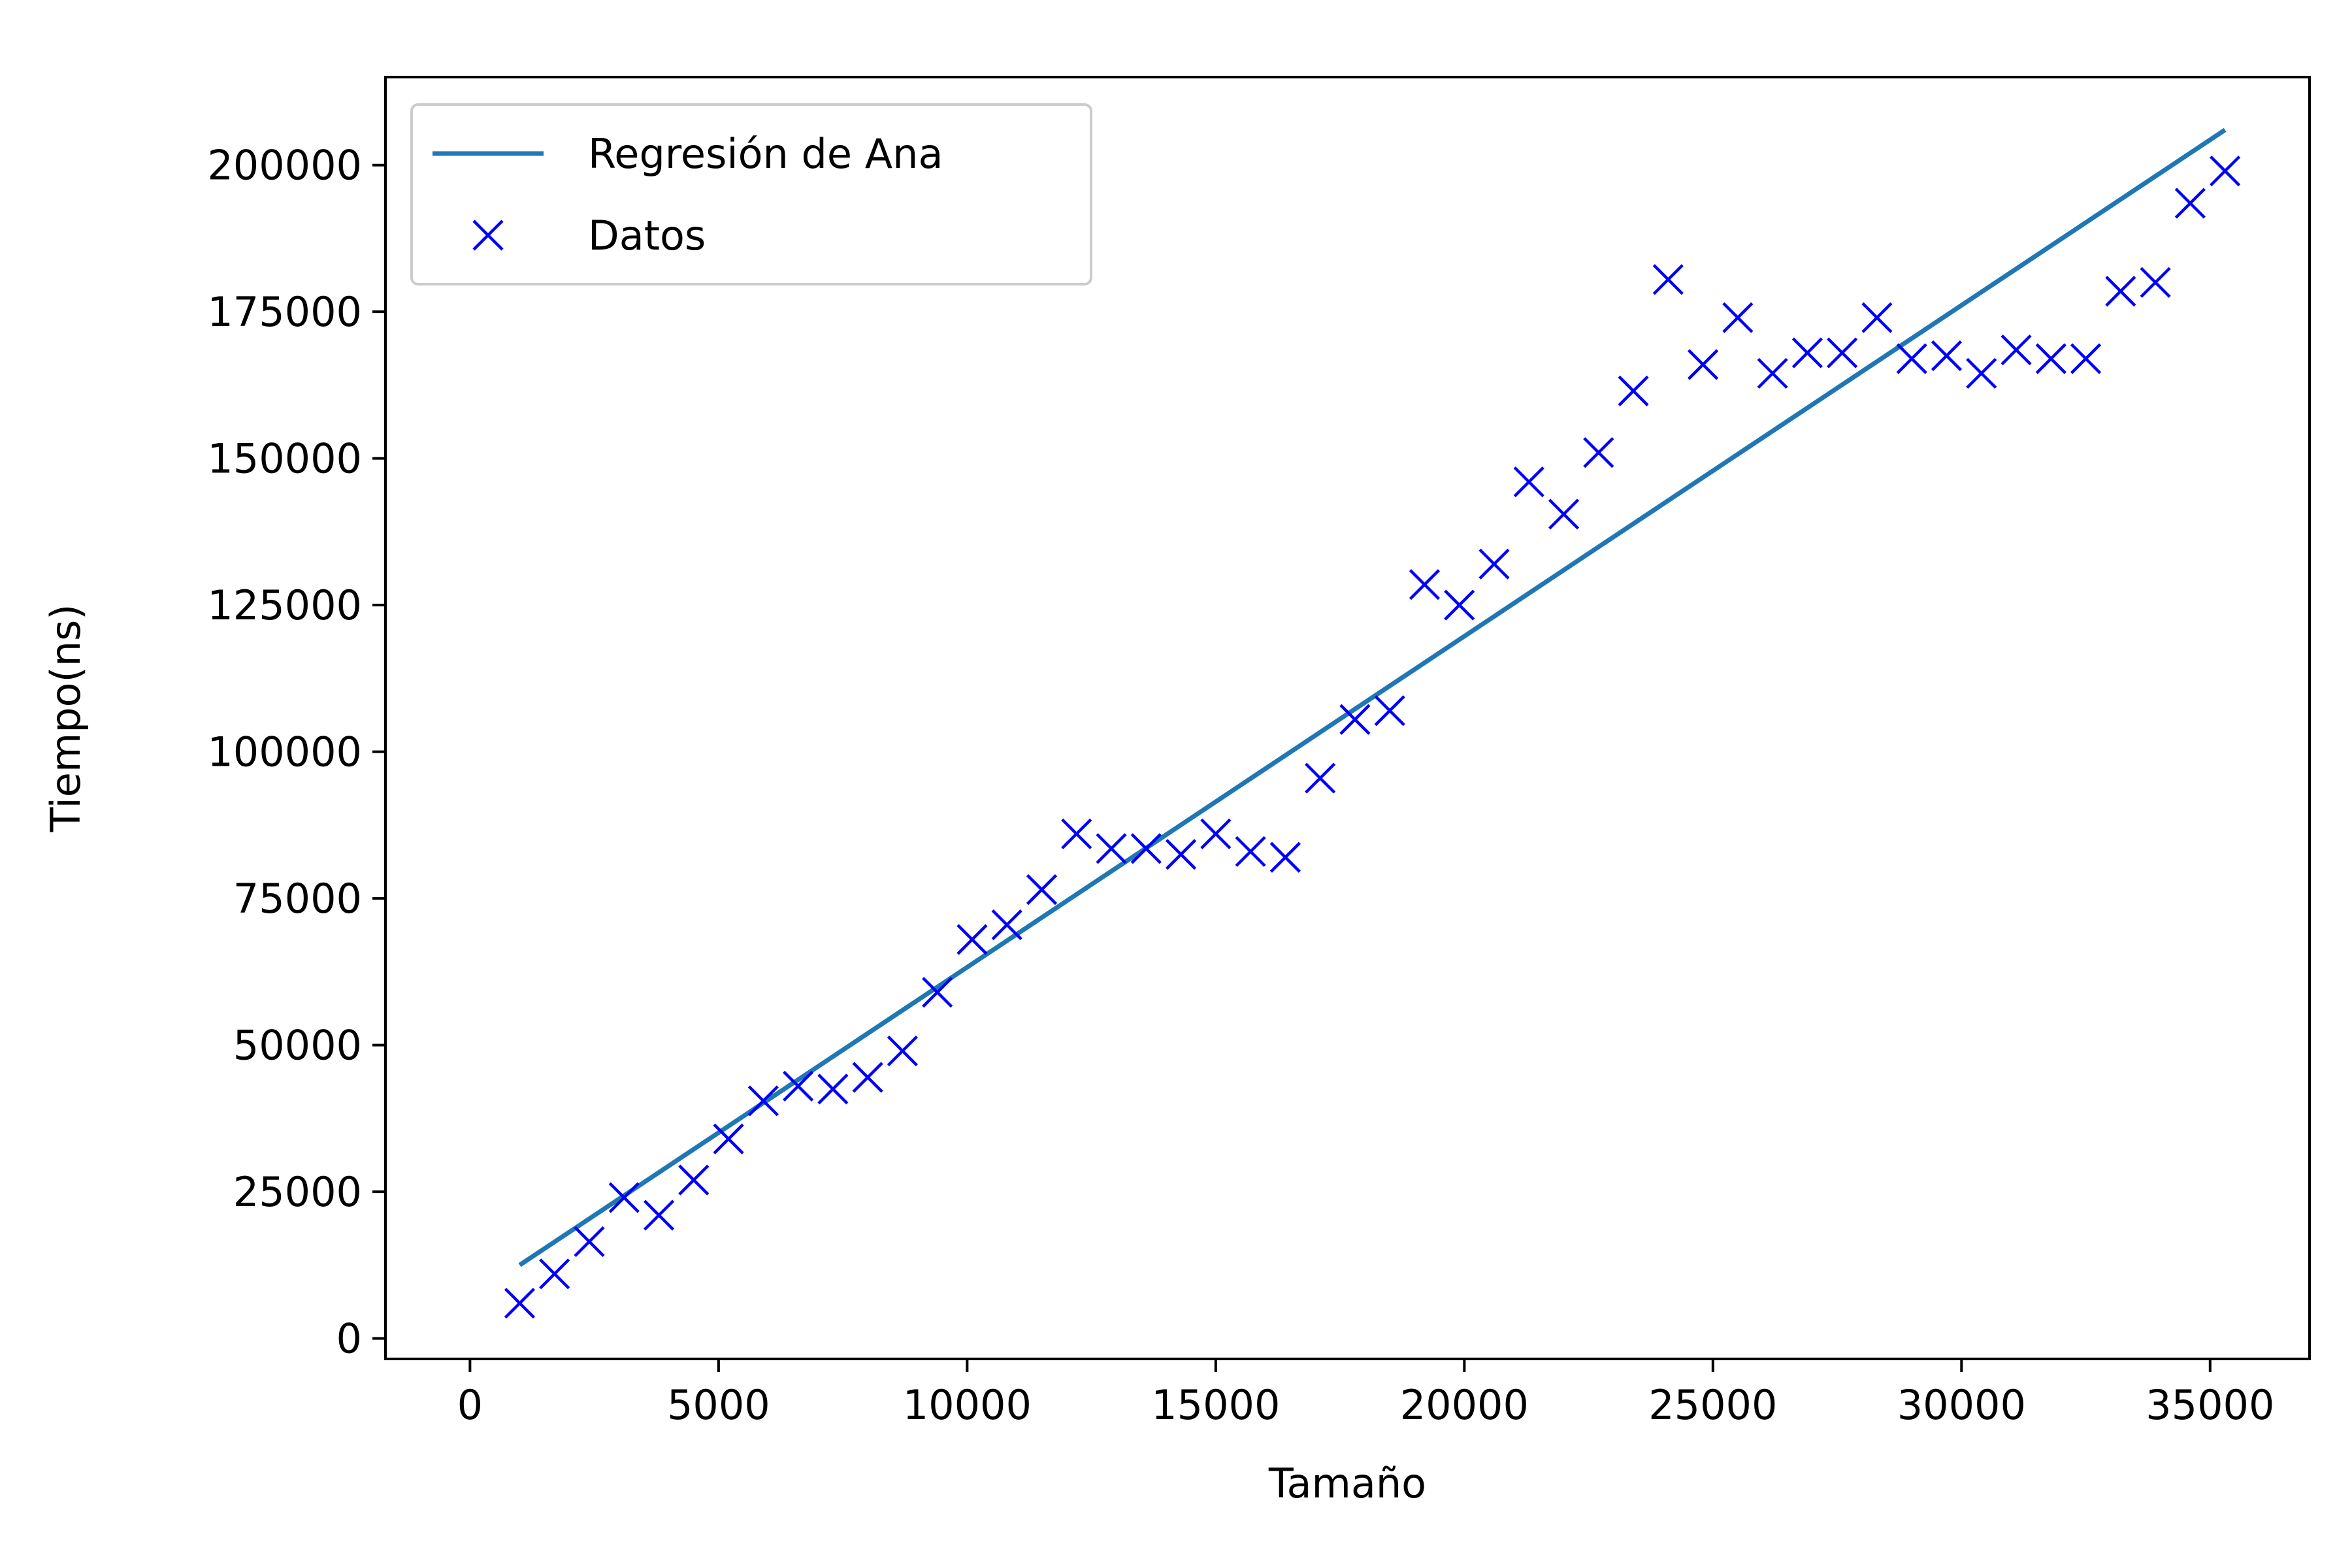  I want to click on y-tick-label: 175000, so click(284, 312).